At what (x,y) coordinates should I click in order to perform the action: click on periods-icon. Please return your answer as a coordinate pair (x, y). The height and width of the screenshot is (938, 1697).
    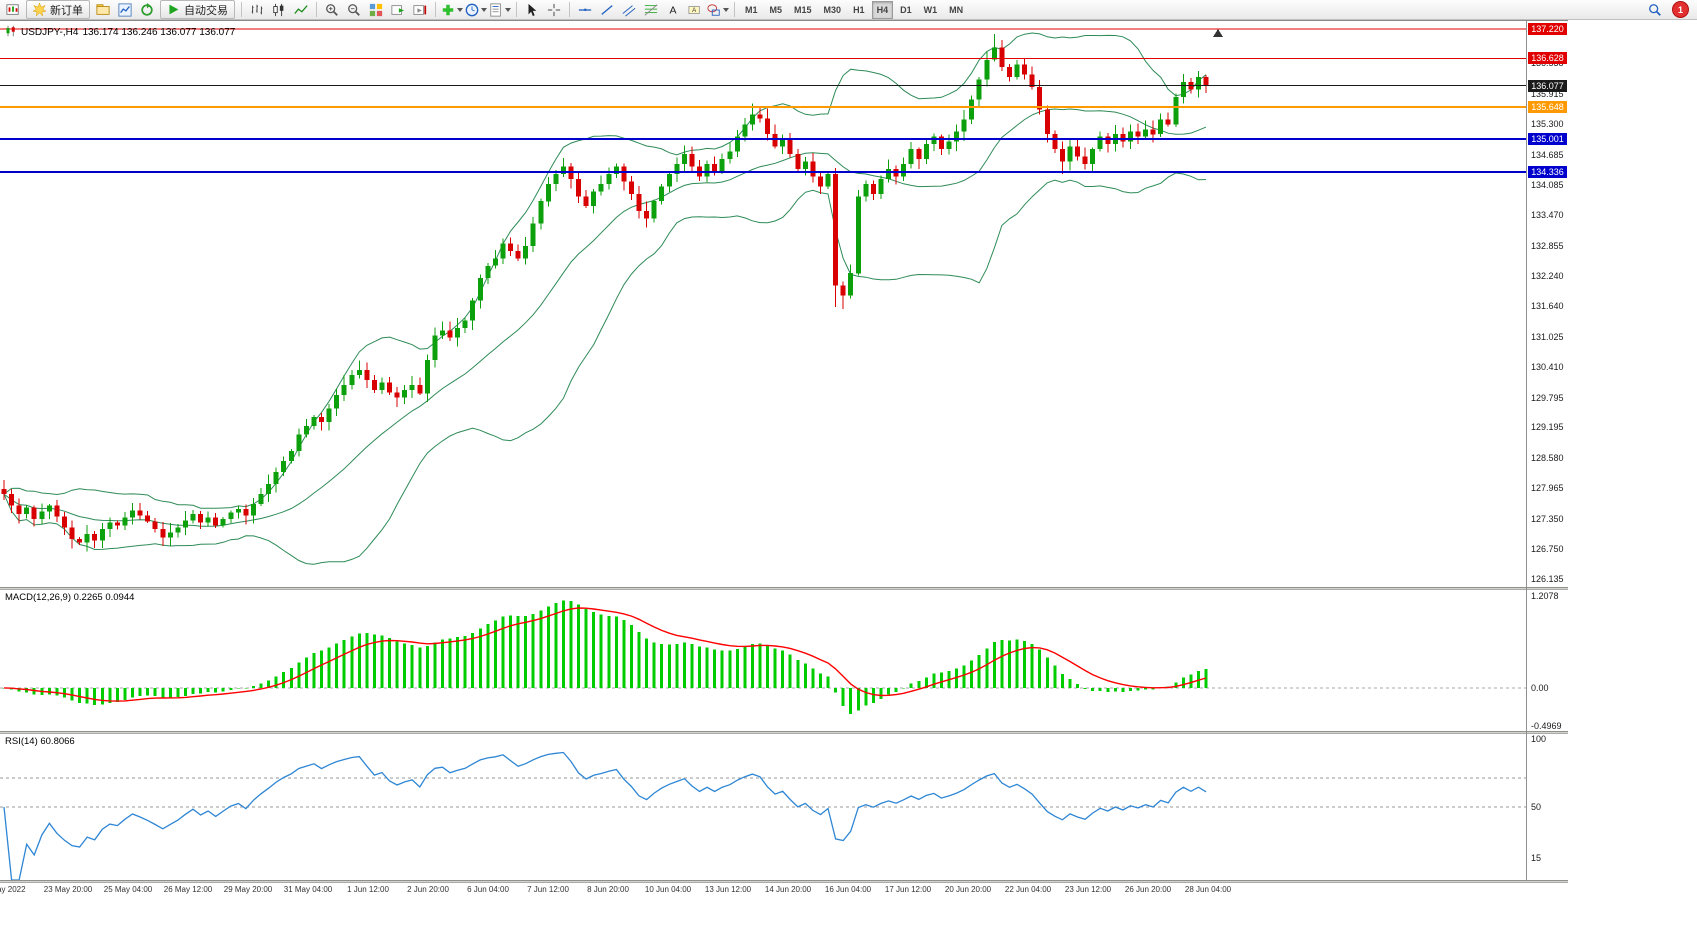
    Looking at the image, I should click on (476, 10).